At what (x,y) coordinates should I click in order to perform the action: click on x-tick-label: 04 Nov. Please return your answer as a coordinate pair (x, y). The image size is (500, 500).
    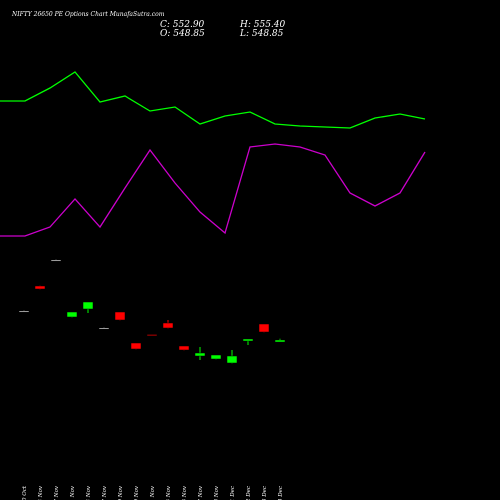
    Looking at the image, I should click on (41, 492).